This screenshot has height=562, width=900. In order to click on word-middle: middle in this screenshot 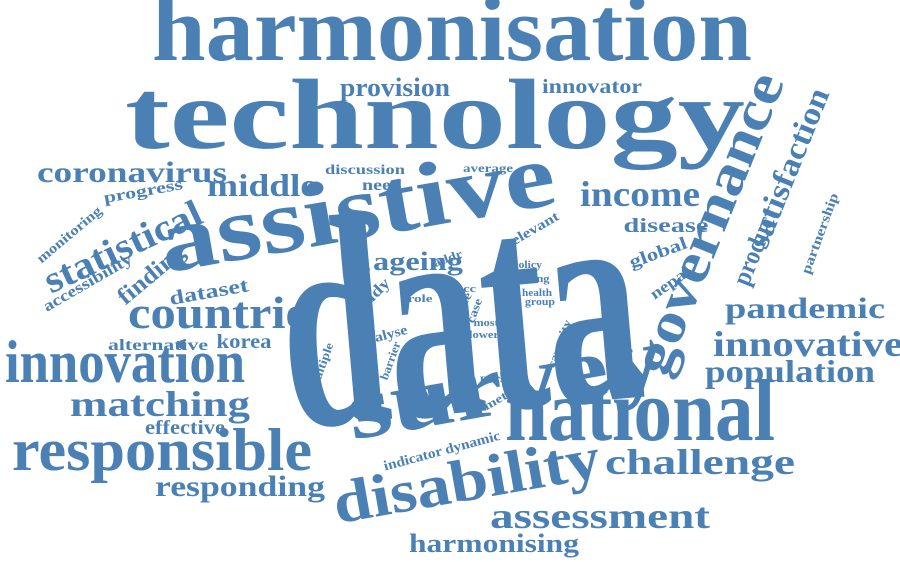, I will do `click(262, 185)`.